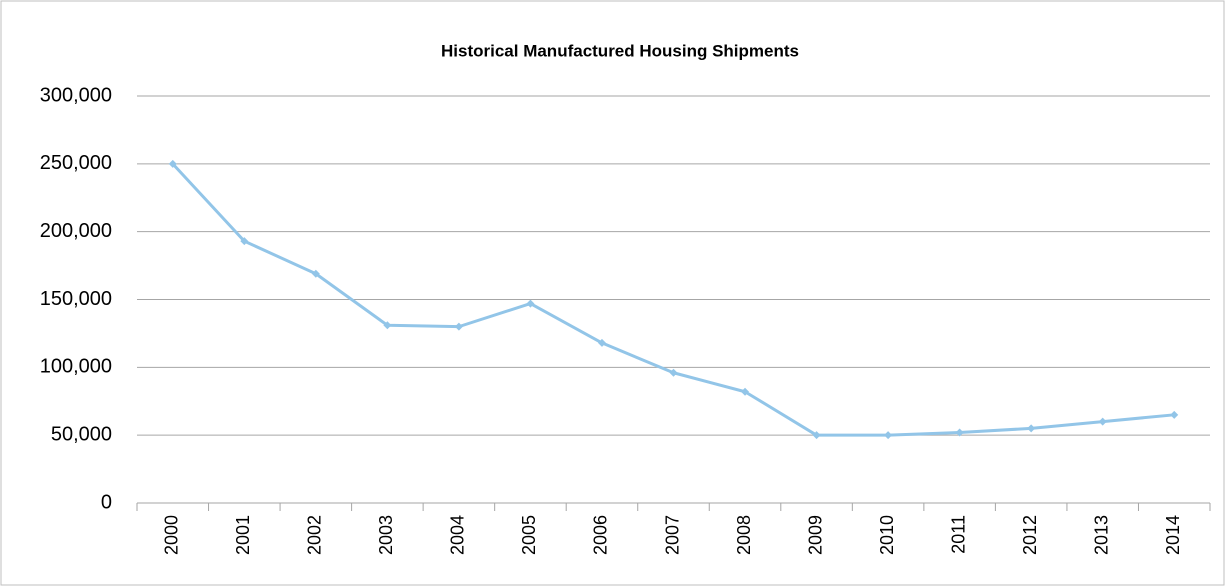 Image resolution: width=1226 pixels, height=587 pixels. Describe the element at coordinates (1101, 535) in the screenshot. I see `x-tick-label: 2013` at that location.